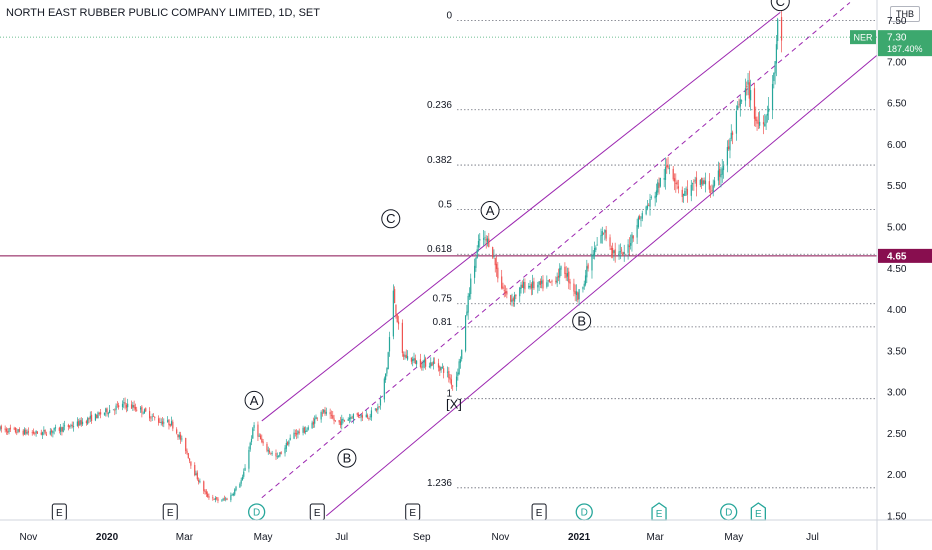 The width and height of the screenshot is (932, 550). Describe the element at coordinates (863, 38) in the screenshot. I see `symbol-tag-label: NER` at that location.